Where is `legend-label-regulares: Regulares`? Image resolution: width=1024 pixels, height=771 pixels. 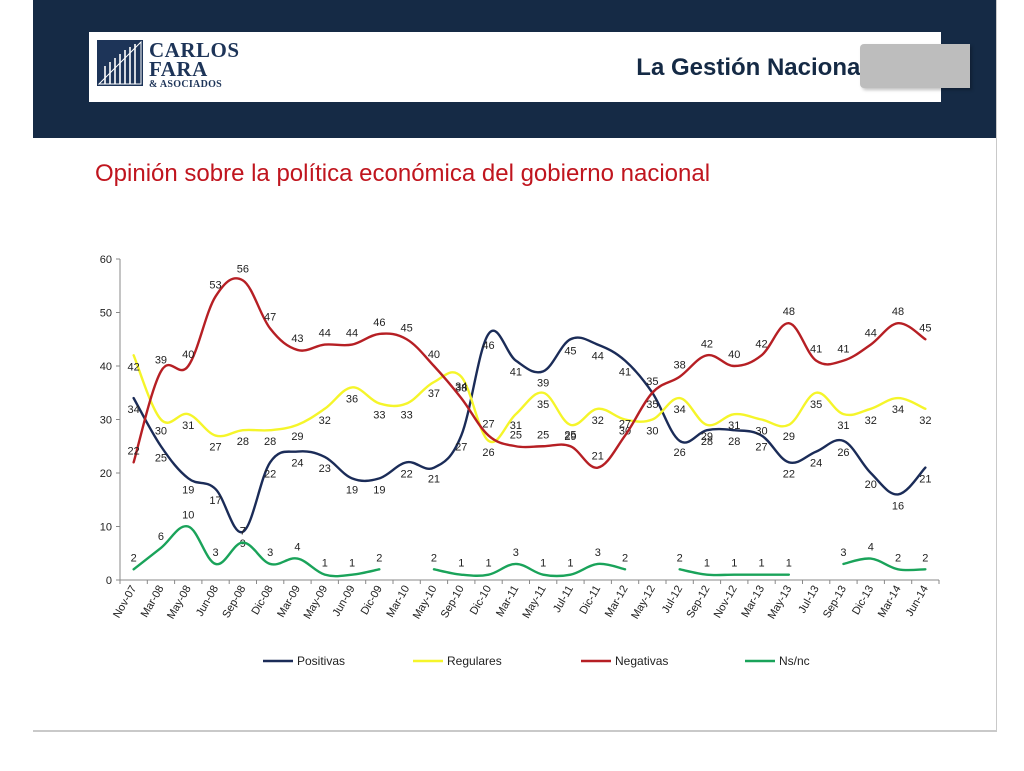 legend-label-regulares: Regulares is located at coordinates (474, 661).